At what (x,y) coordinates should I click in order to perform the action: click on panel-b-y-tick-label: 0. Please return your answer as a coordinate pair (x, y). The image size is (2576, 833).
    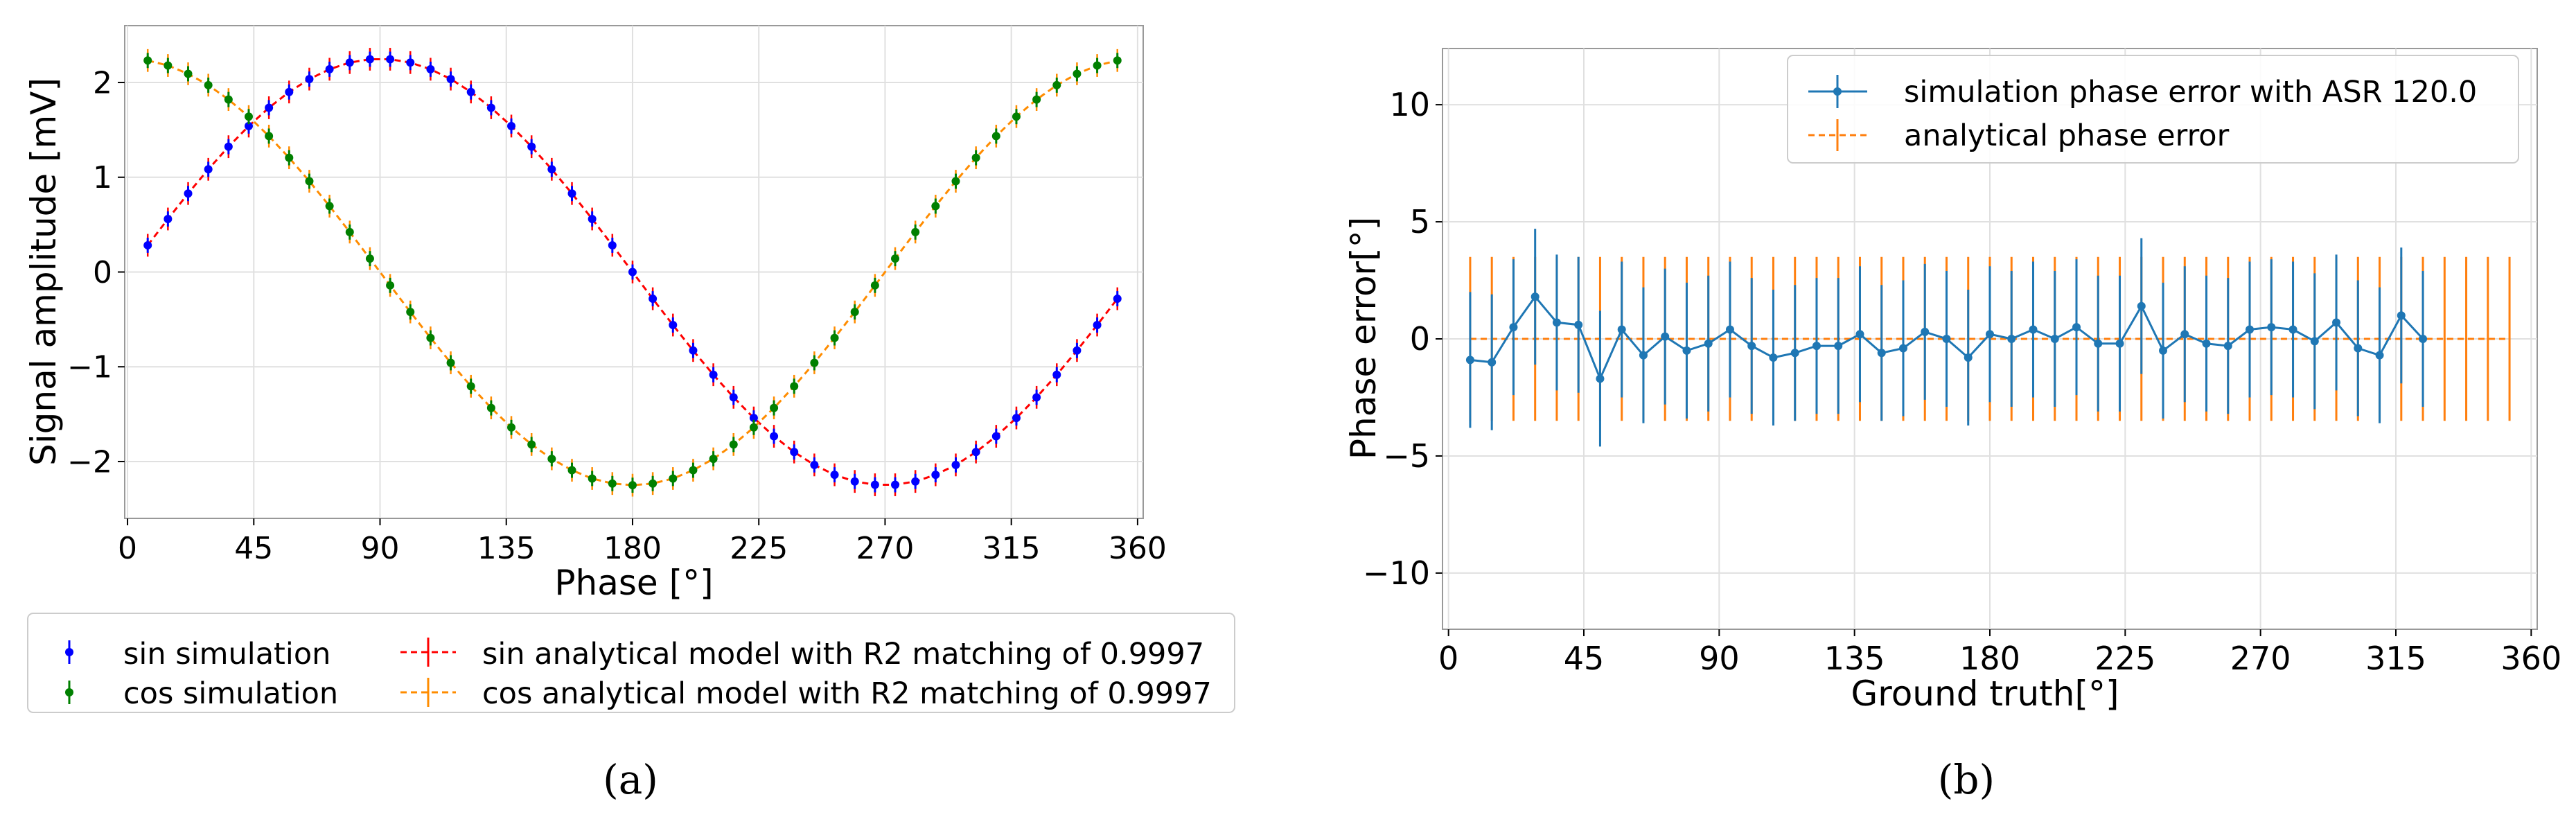
    Looking at the image, I should click on (1420, 339).